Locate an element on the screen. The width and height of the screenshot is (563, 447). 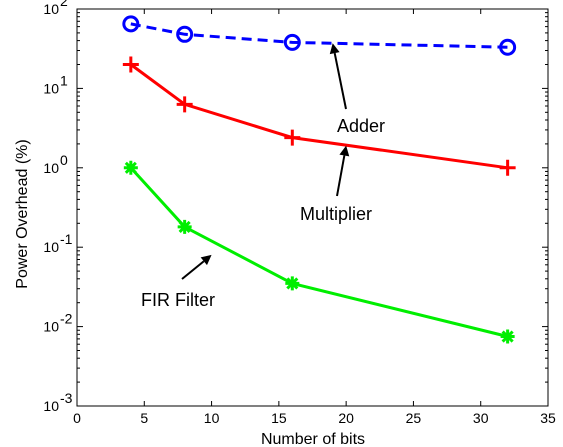
x-axis-label: Number of bits is located at coordinates (313, 439).